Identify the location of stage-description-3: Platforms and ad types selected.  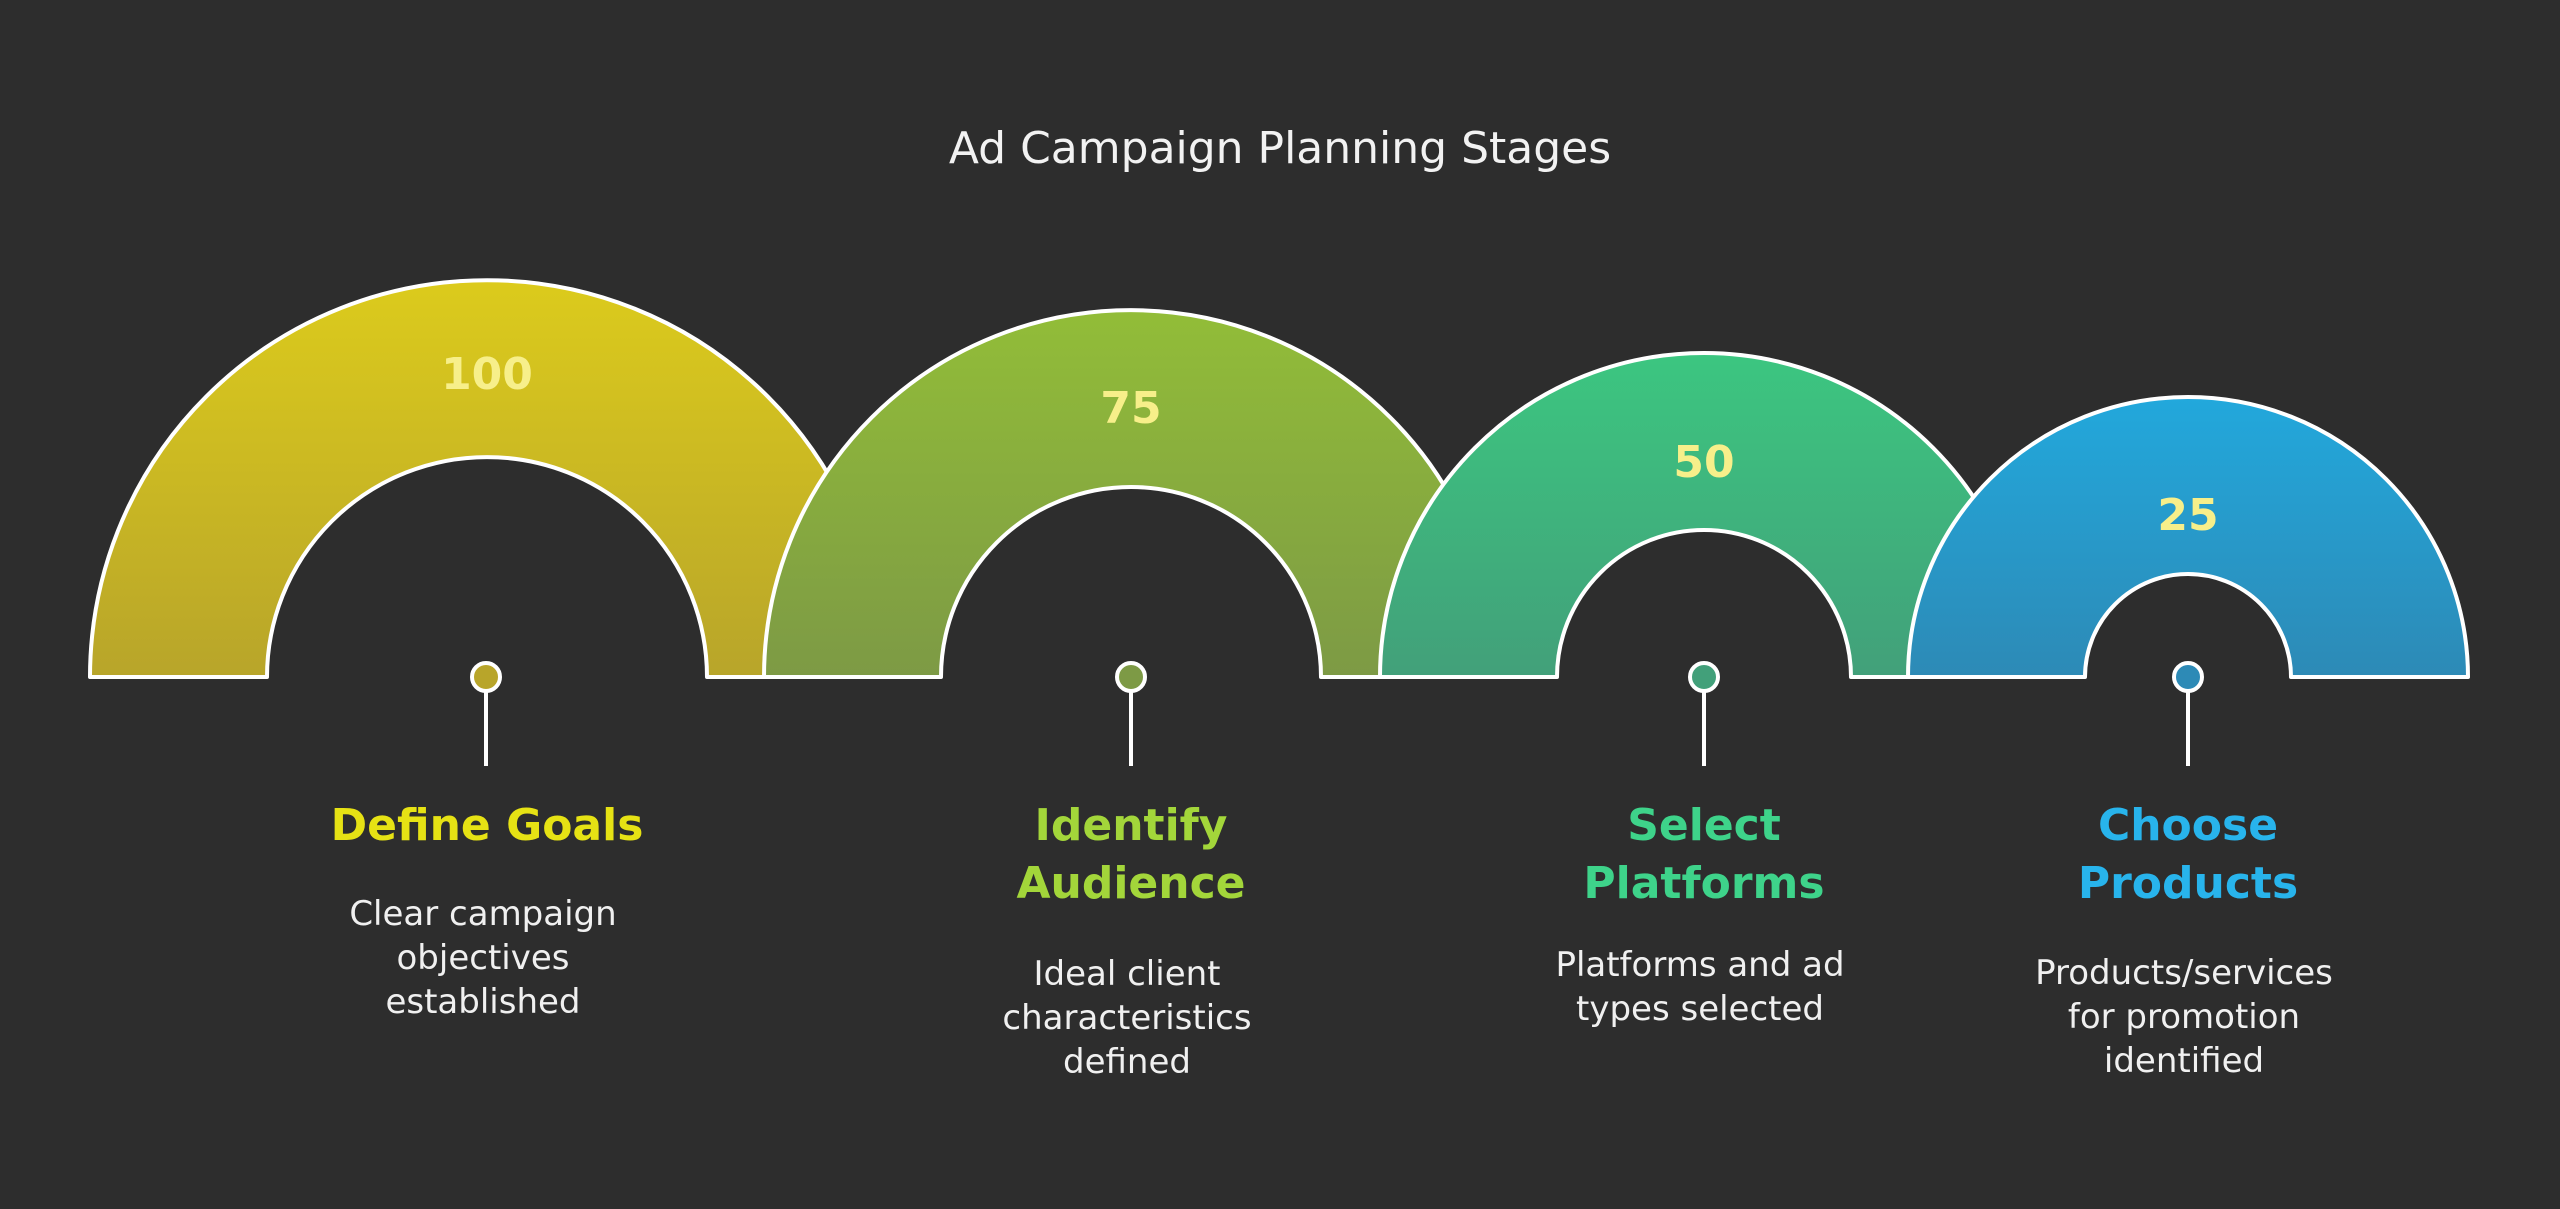
(1699, 987).